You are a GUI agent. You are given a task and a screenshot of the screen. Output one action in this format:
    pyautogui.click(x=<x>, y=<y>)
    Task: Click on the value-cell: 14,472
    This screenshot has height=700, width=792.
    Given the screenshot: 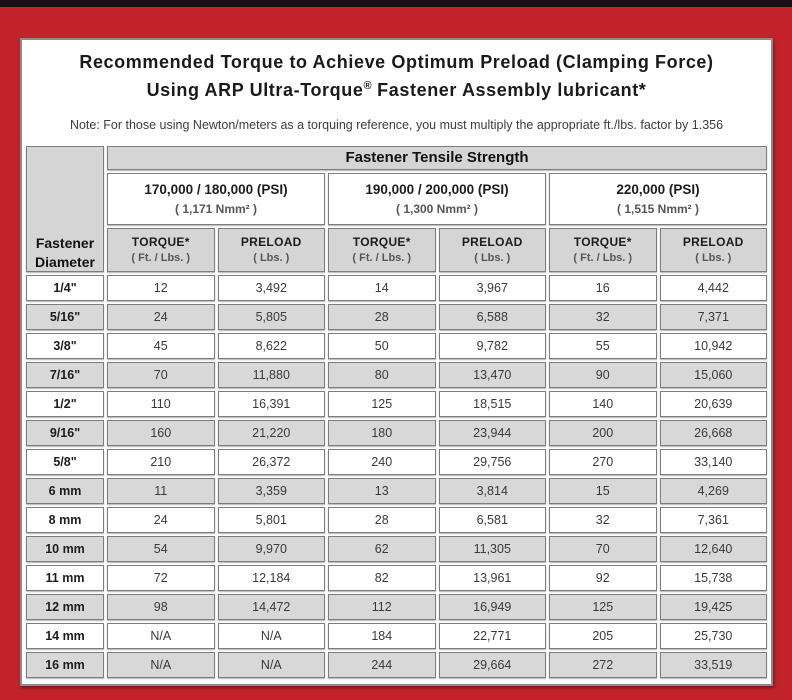 What is the action you would take?
    pyautogui.click(x=271, y=606)
    